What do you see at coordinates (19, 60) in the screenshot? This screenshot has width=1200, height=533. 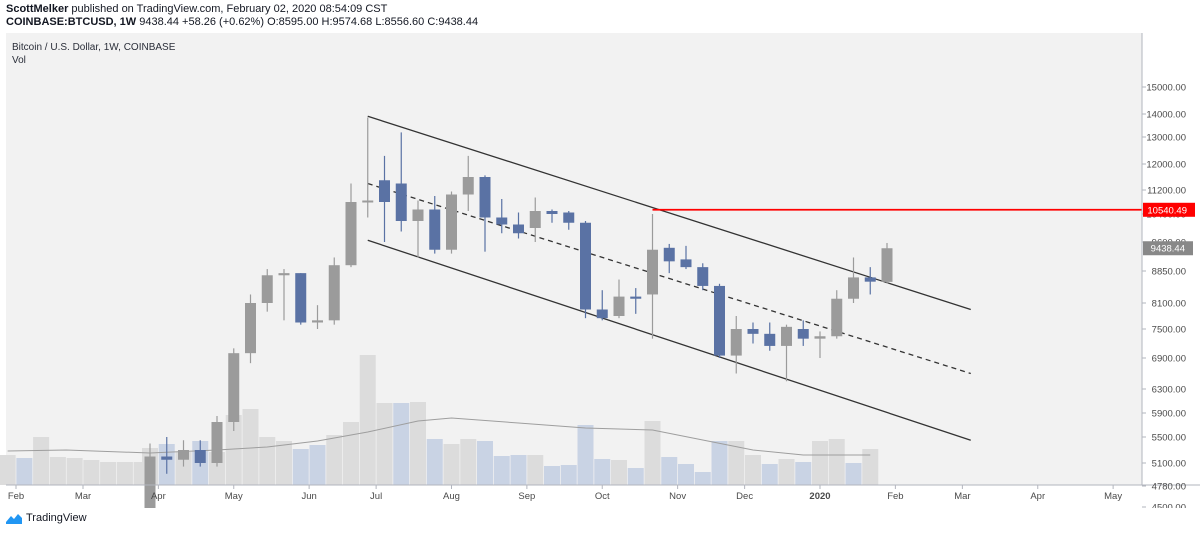 I see `volume-label: Vol` at bounding box center [19, 60].